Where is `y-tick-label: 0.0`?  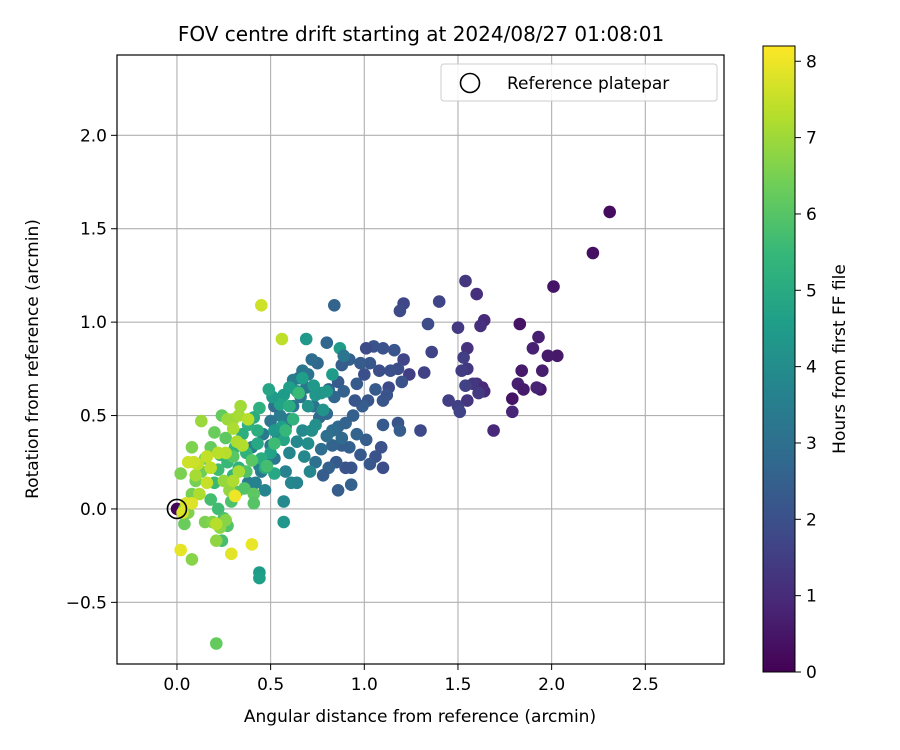 y-tick-label: 0.0 is located at coordinates (93, 510).